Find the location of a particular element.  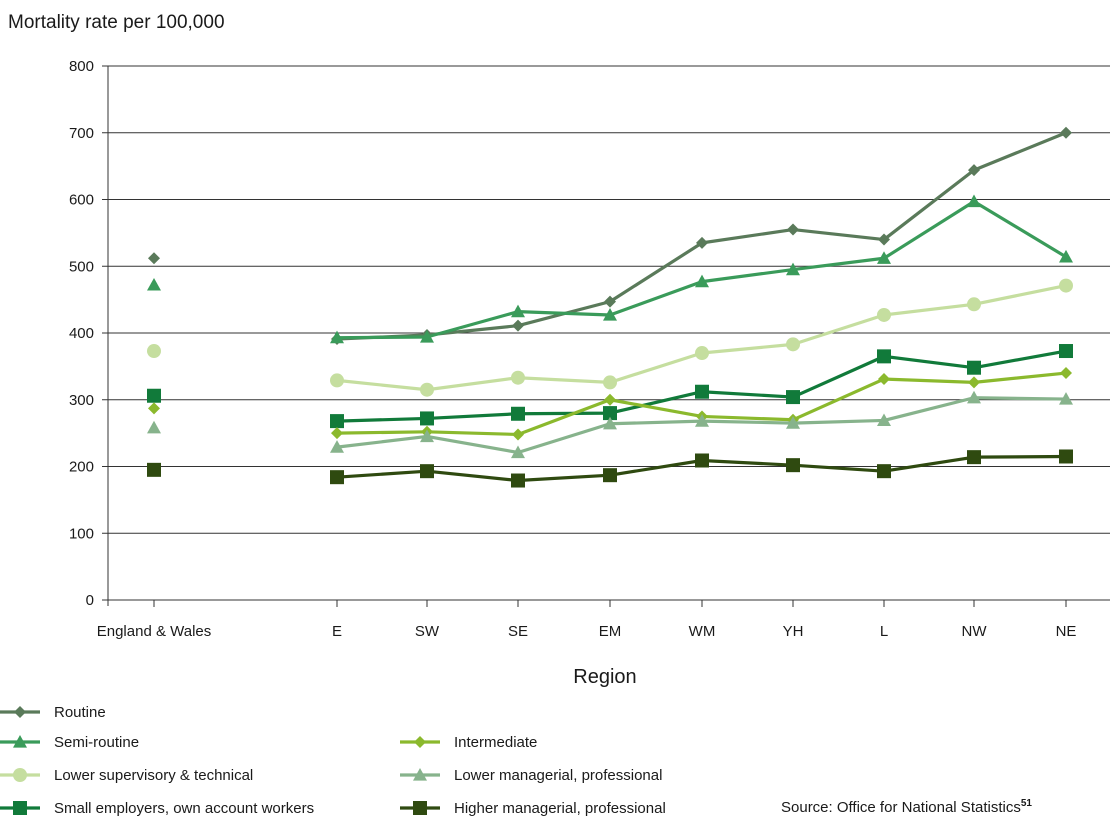

y-tick-label: 0 is located at coordinates (90, 600).